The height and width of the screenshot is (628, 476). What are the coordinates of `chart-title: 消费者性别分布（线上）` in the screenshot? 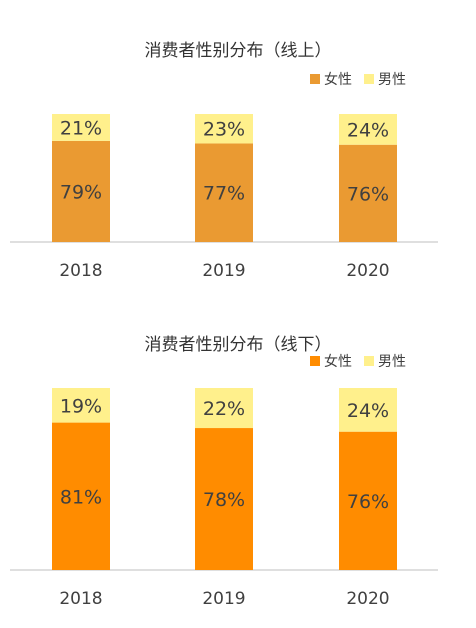 It's located at (238, 51).